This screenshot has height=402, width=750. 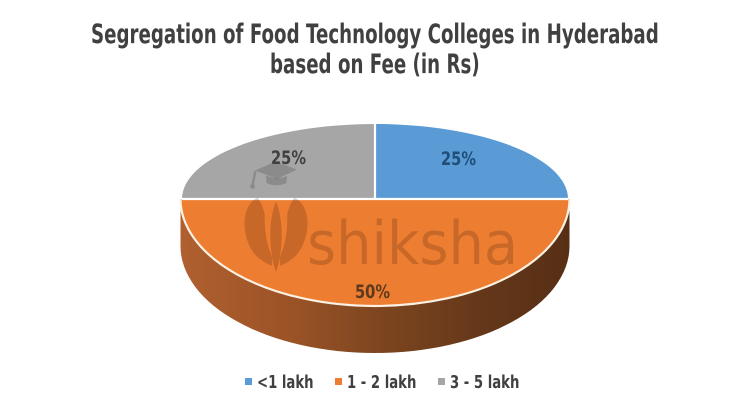 I want to click on legend-marker-3to5lakh, so click(x=441, y=381).